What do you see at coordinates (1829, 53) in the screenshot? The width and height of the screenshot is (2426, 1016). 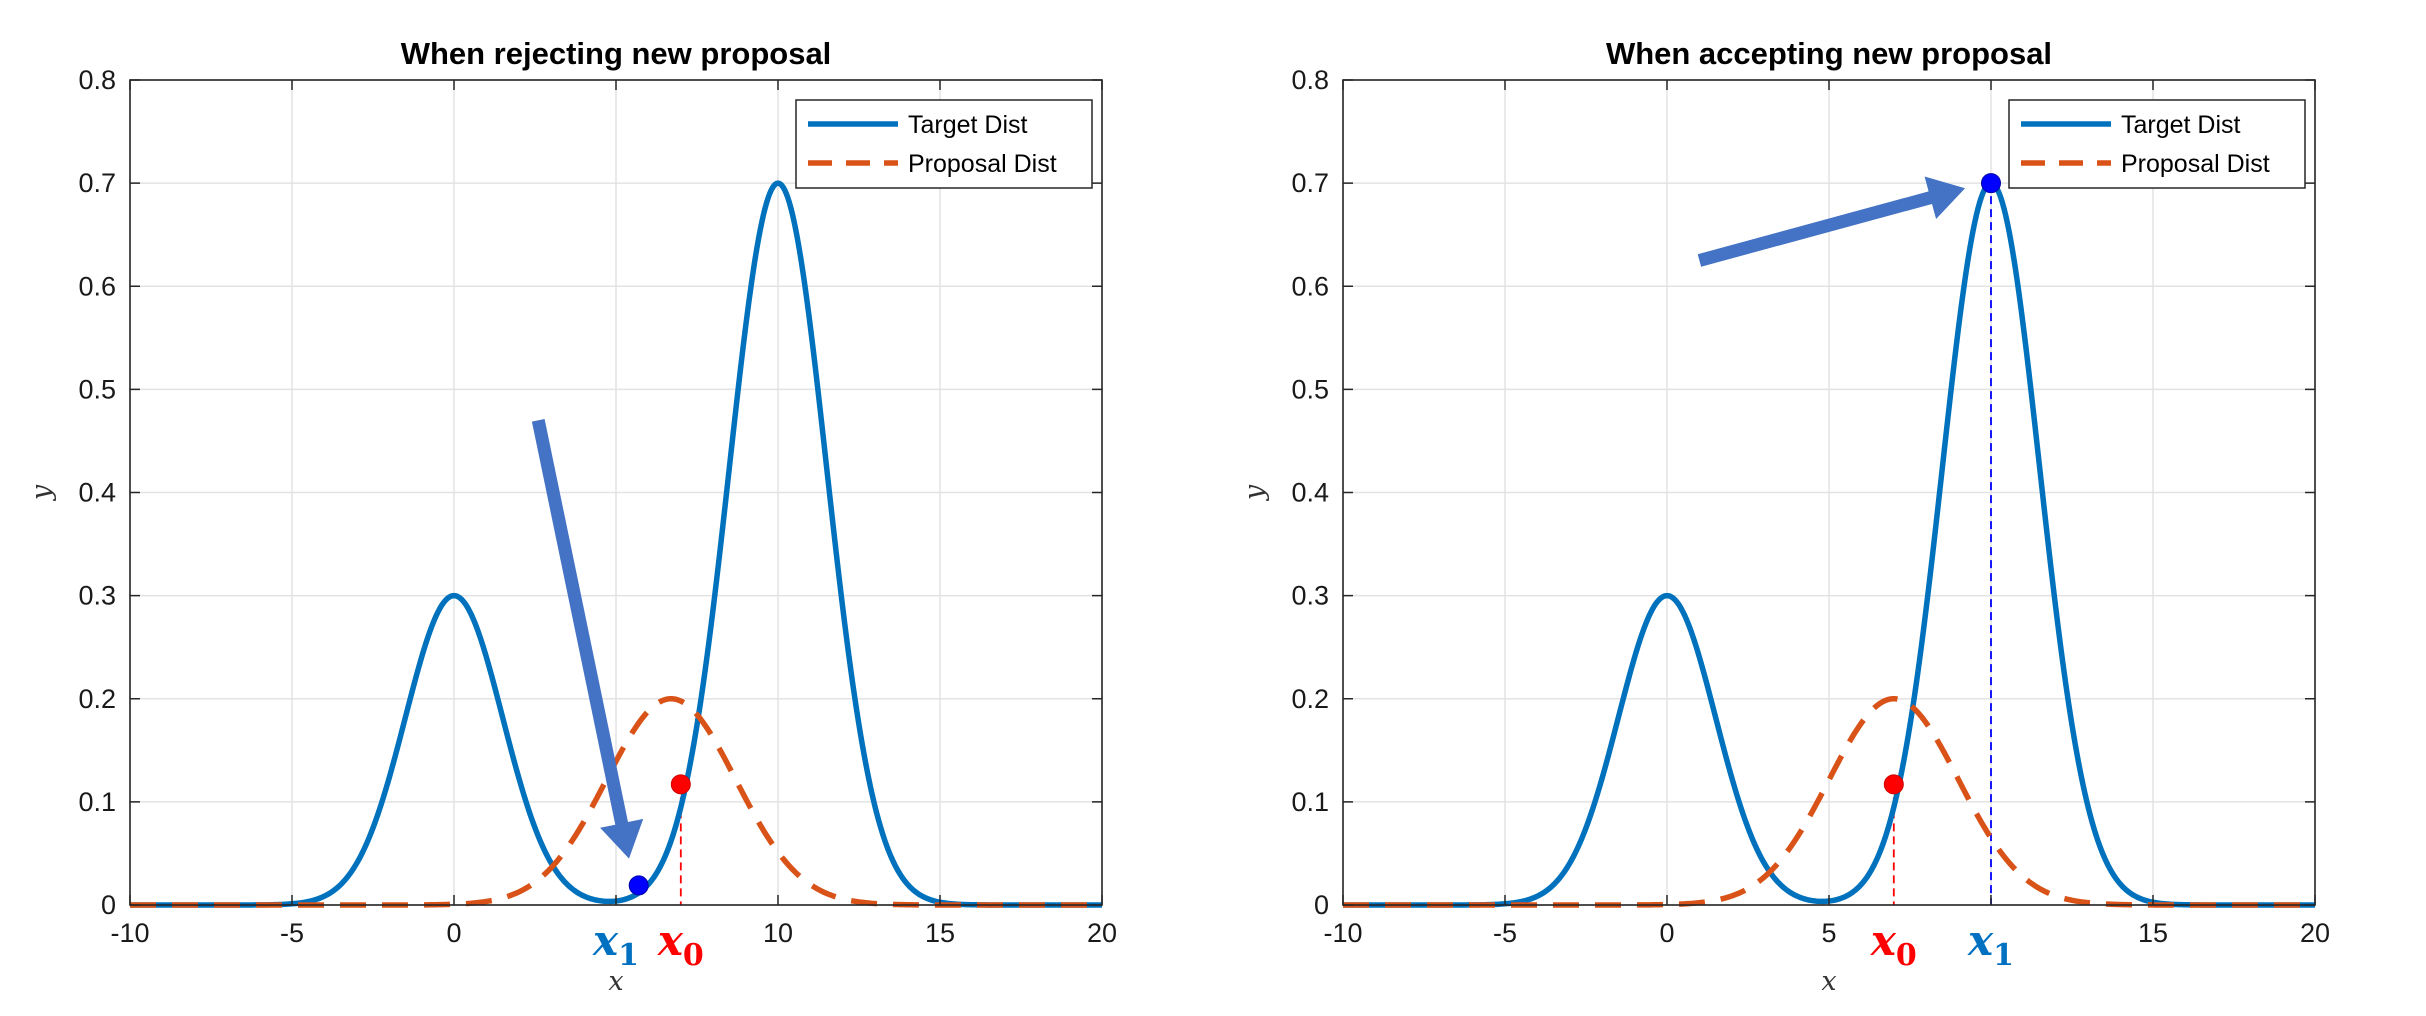 I see `chart-title: When accepting new proposal` at bounding box center [1829, 53].